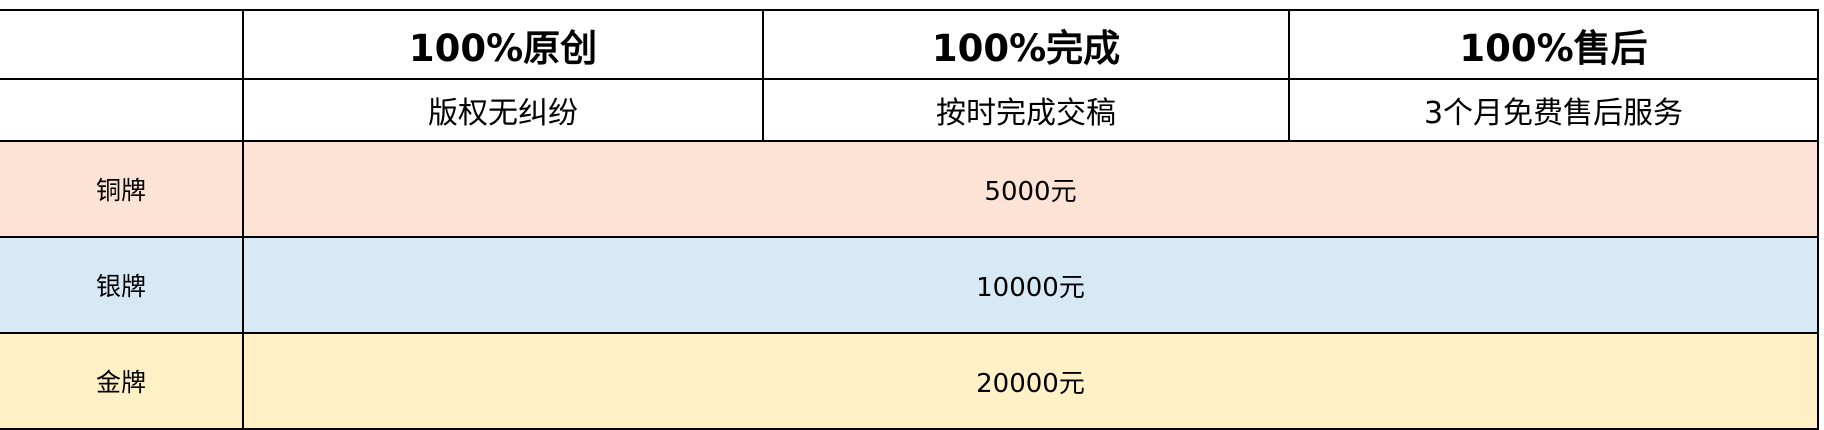 This screenshot has width=1824, height=430. I want to click on column-subtitle: 3个月免费售后服务, so click(1553, 110).